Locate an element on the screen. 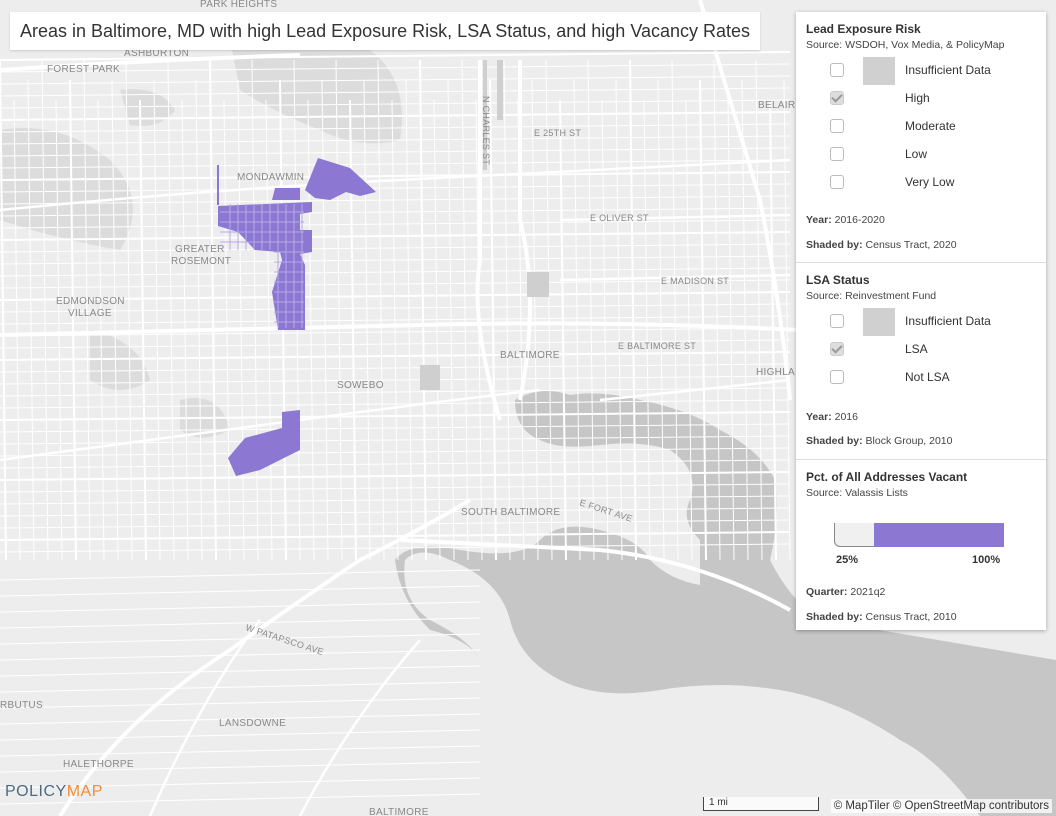 Image resolution: width=1056 pixels, height=816 pixels. lead-legend-label: Very Low is located at coordinates (930, 182).